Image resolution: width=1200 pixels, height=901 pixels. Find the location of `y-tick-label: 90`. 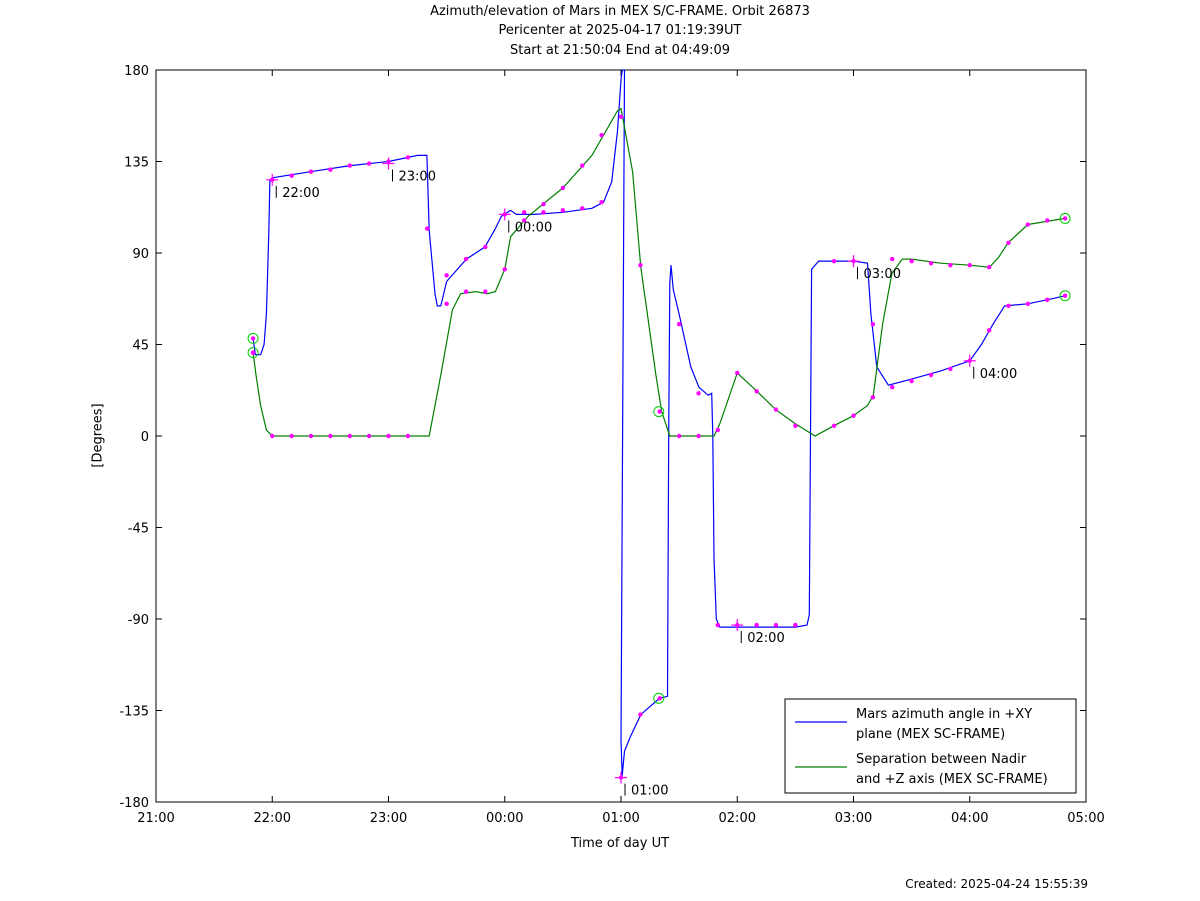

y-tick-label: 90 is located at coordinates (140, 254).